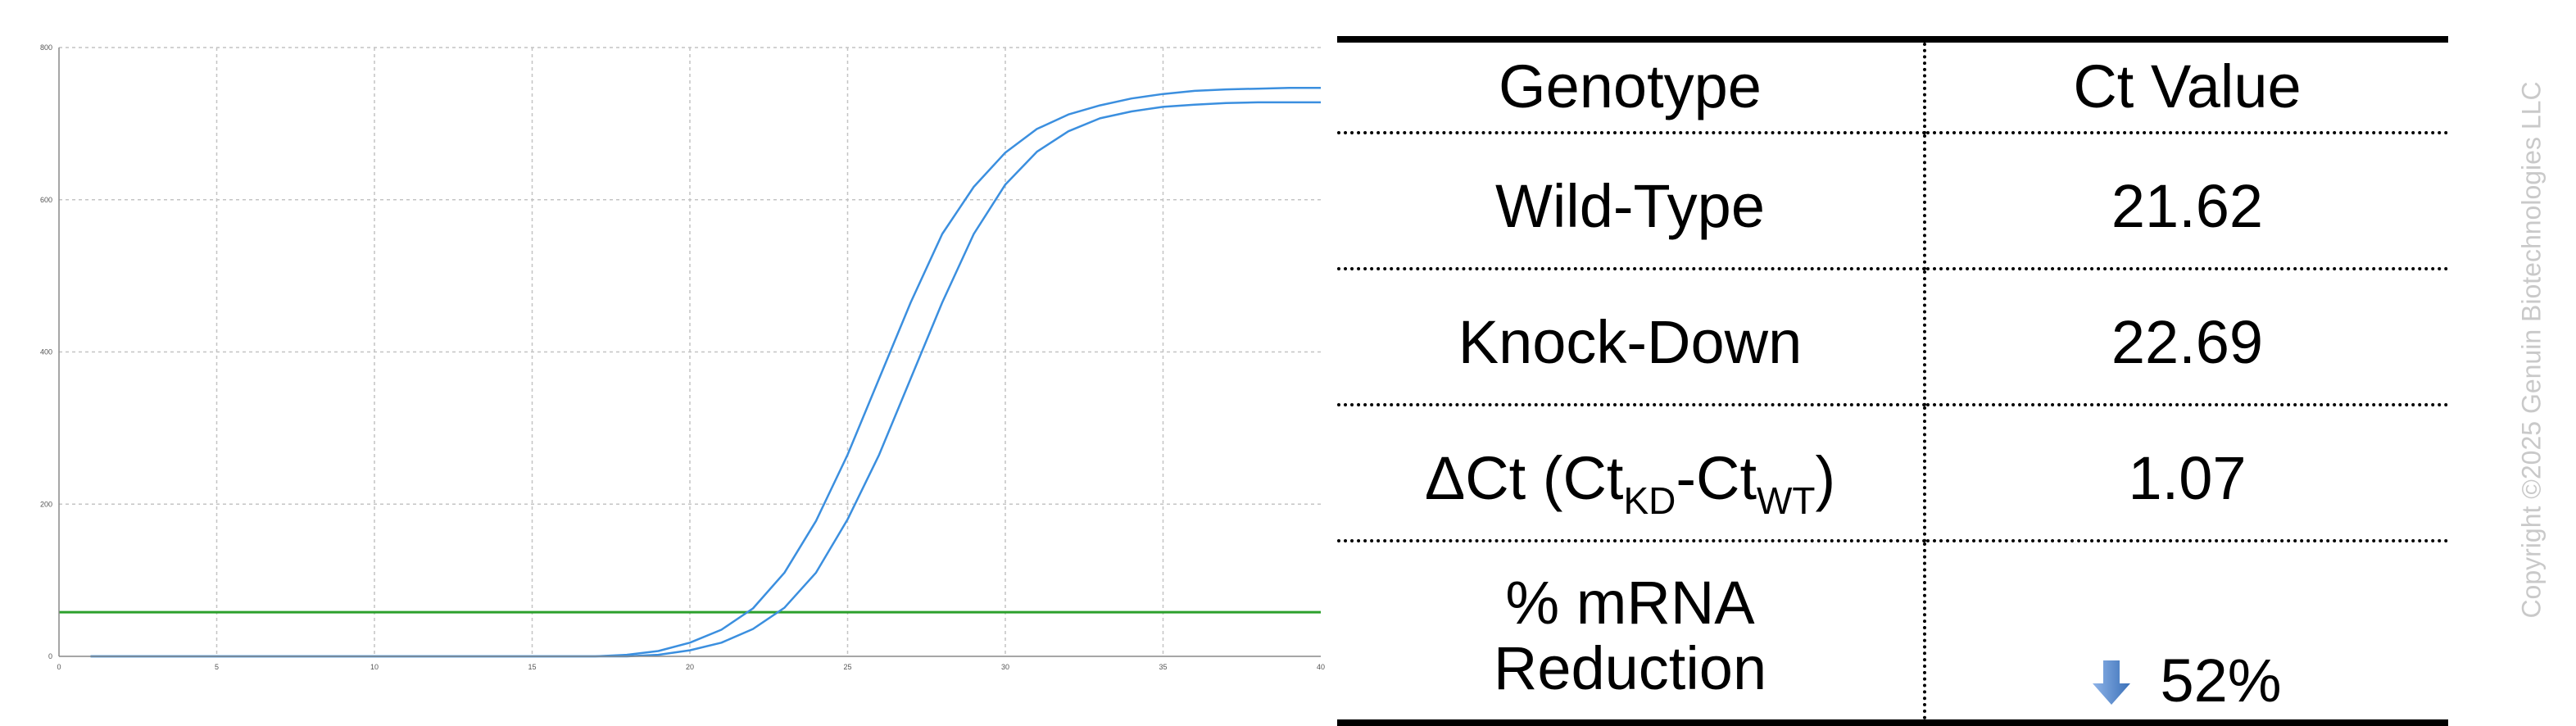  I want to click on x-tick-label: 5, so click(217, 667).